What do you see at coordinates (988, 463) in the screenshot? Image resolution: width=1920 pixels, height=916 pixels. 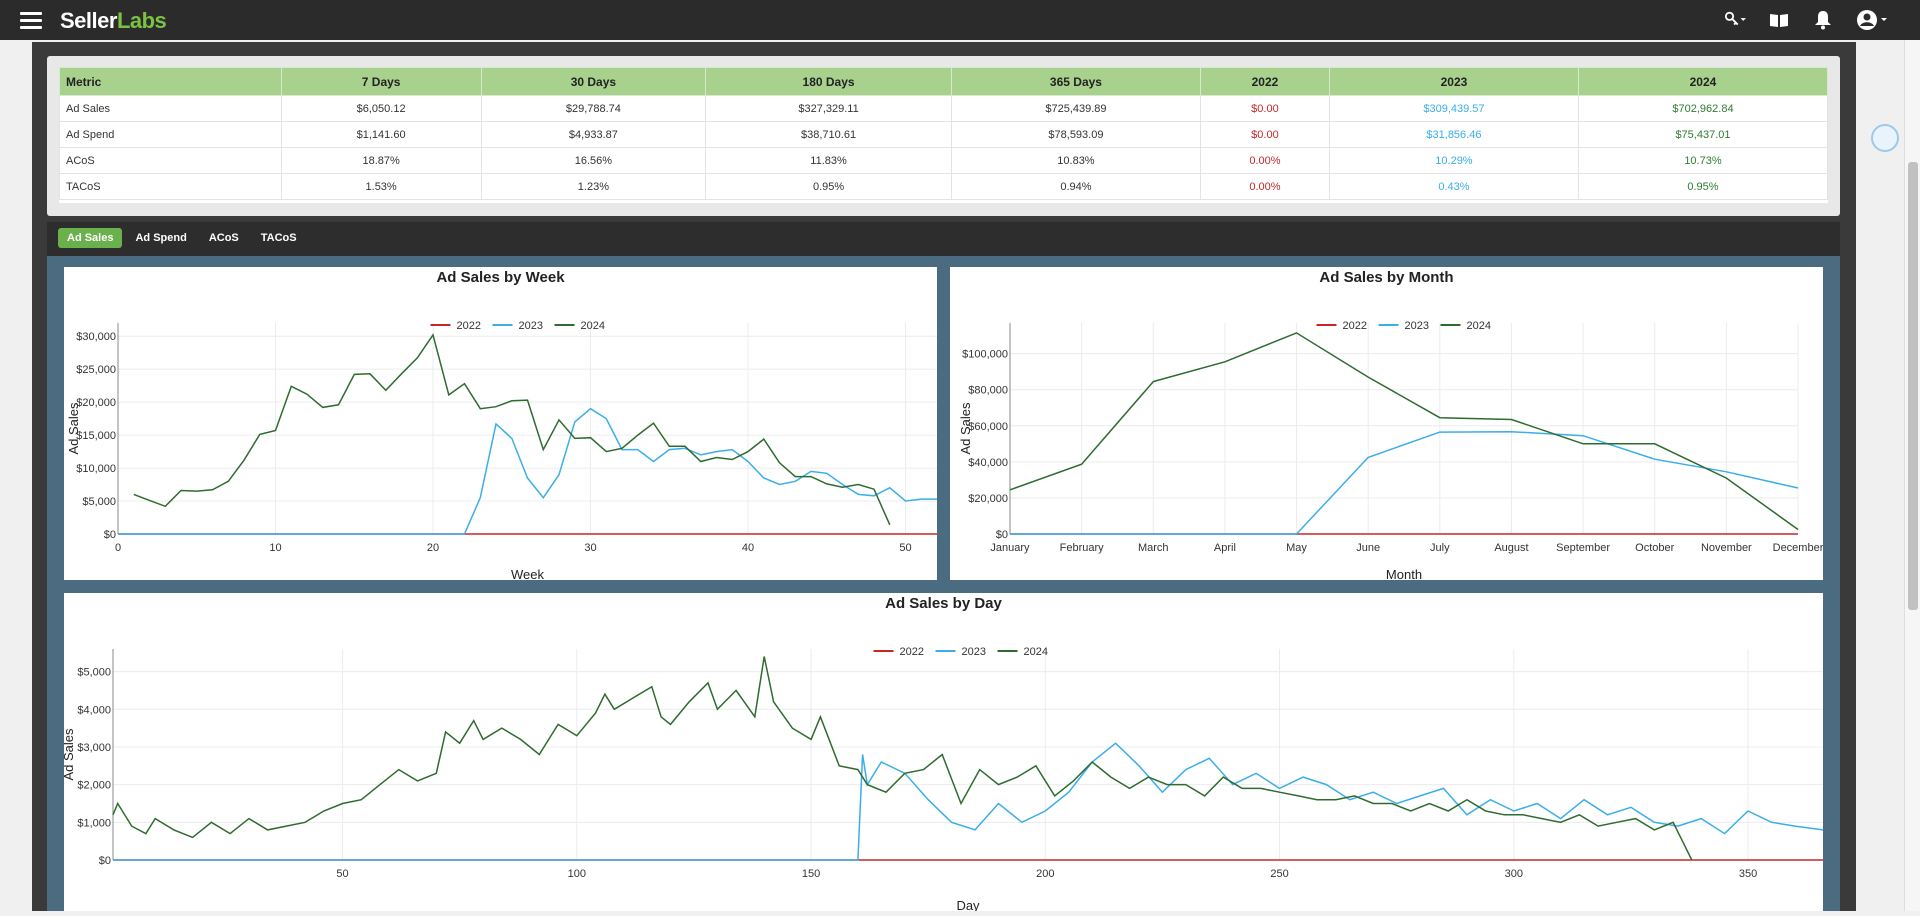 I see `y-tick-label: $40,000` at bounding box center [988, 463].